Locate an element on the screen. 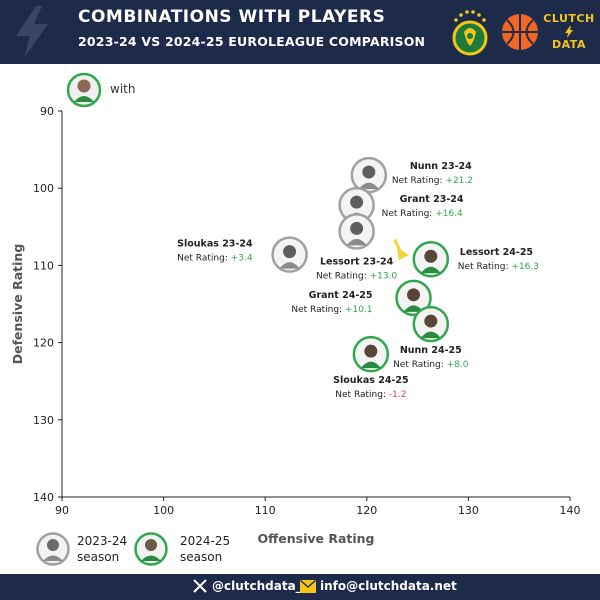  point-name-label: Lessort 24-25 is located at coordinates (496, 252).